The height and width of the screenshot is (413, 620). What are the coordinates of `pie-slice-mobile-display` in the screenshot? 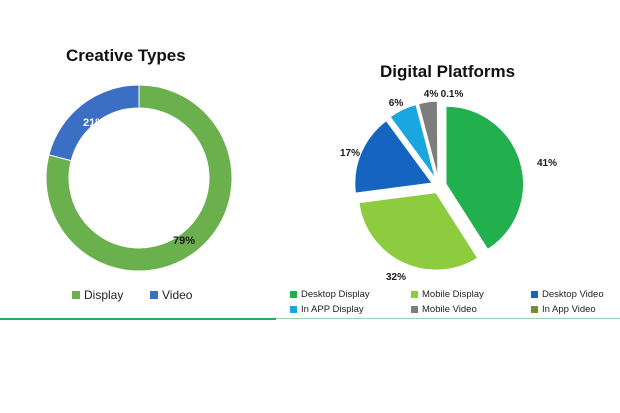 It's located at (418, 231).